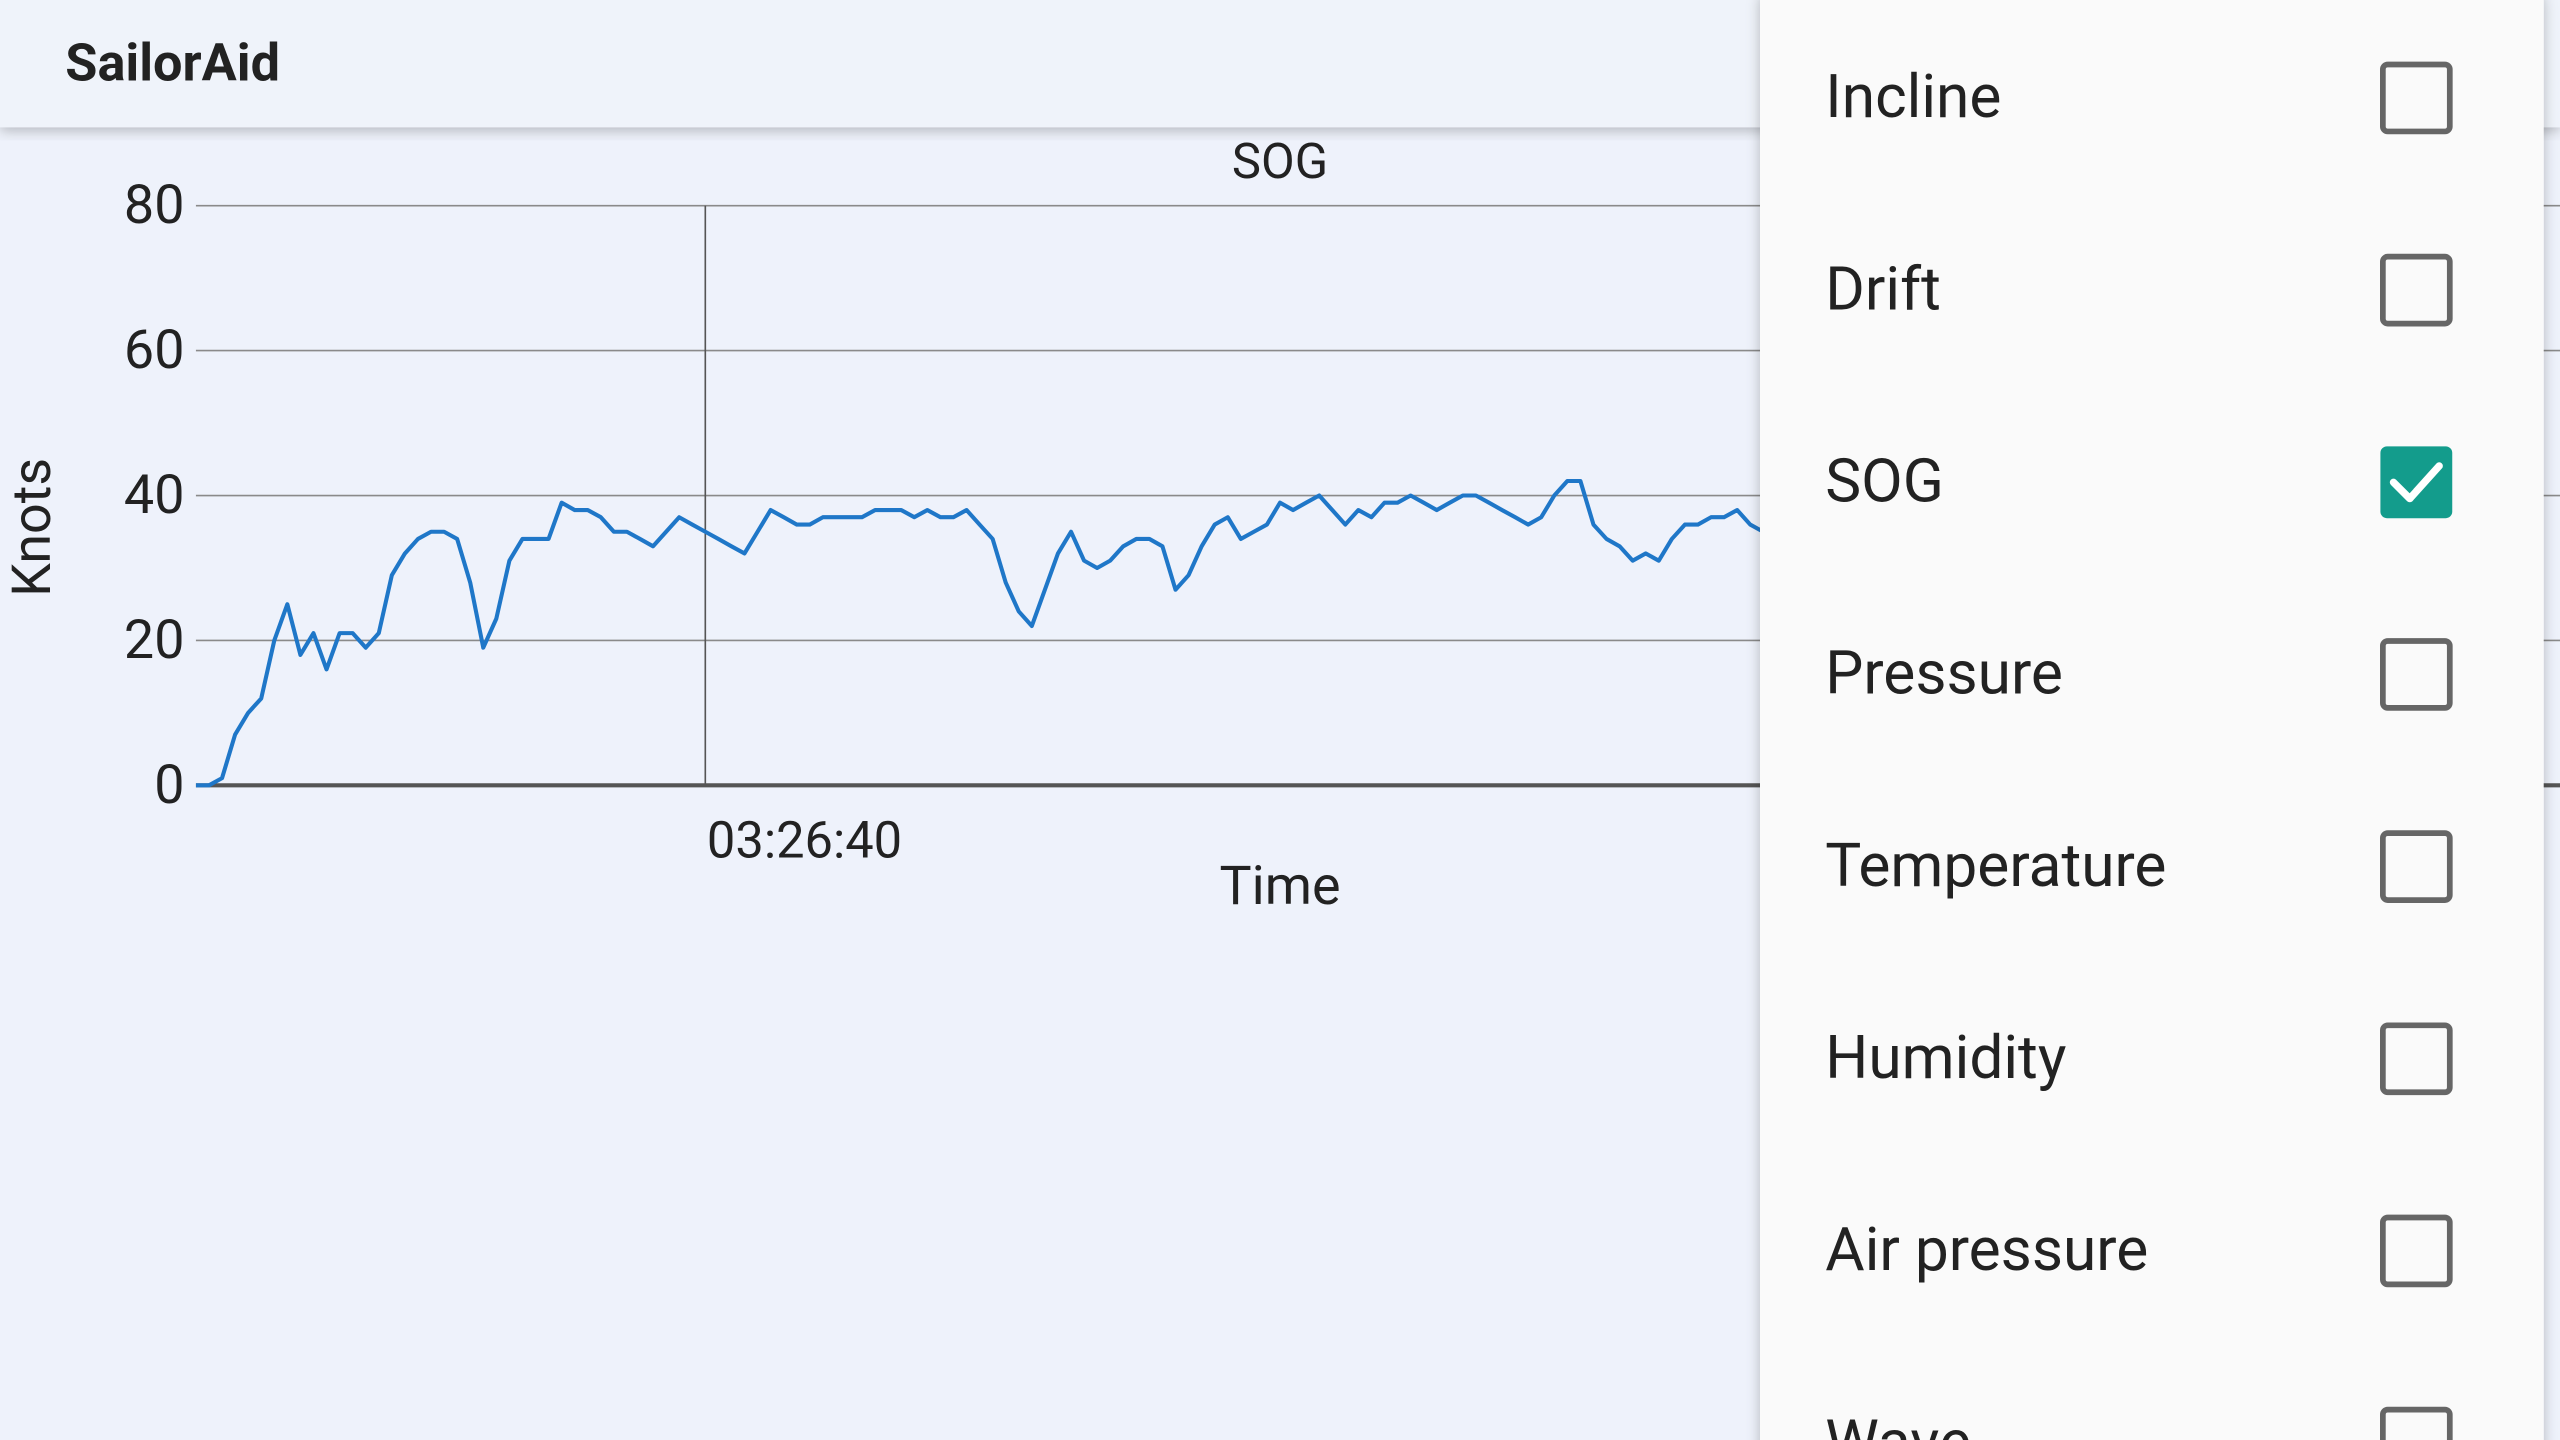 The width and height of the screenshot is (2560, 1440). I want to click on y-tick-label: 60, so click(154, 350).